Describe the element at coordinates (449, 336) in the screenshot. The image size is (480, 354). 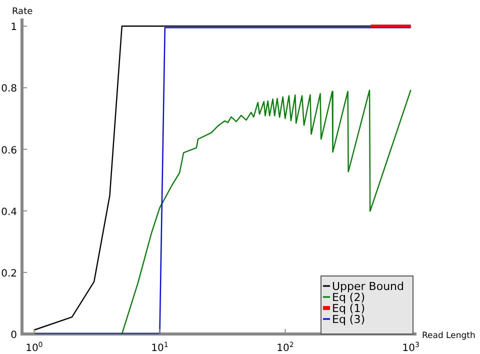
I see `x-axis-title: Read Length` at that location.